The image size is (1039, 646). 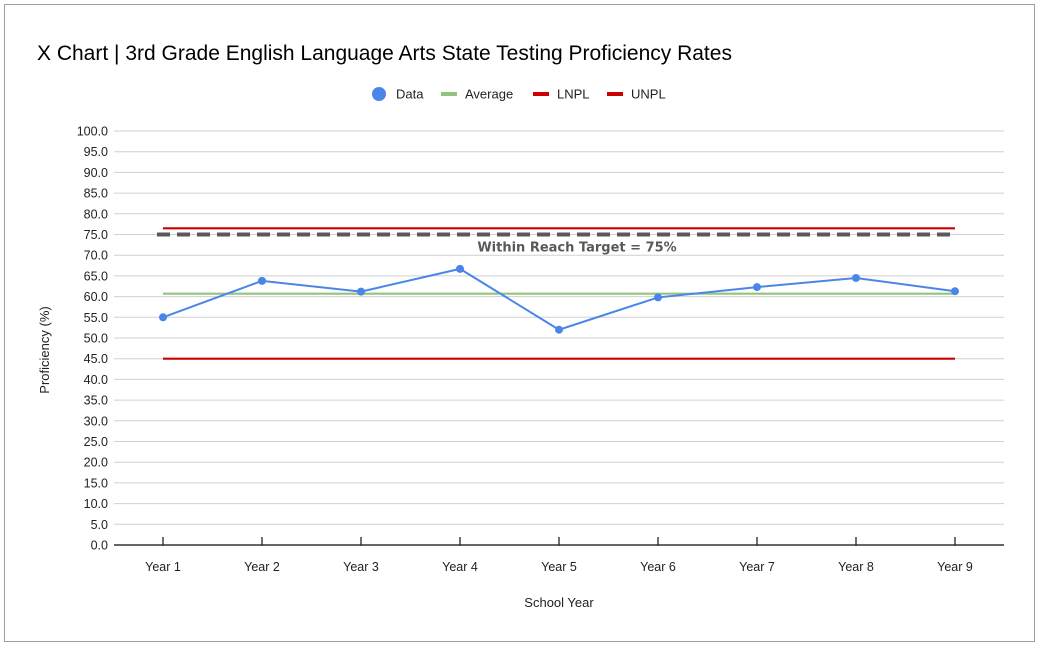 I want to click on x-tick-label: Year 7, so click(x=757, y=567).